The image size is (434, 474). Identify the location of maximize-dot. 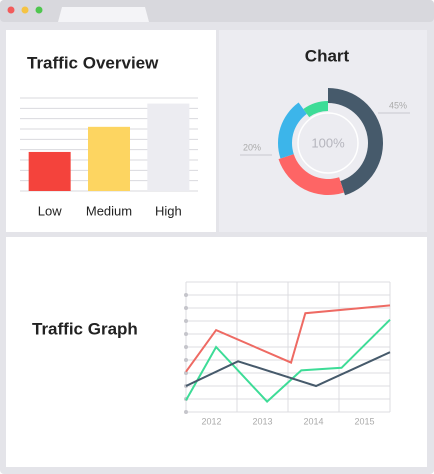
(39, 10).